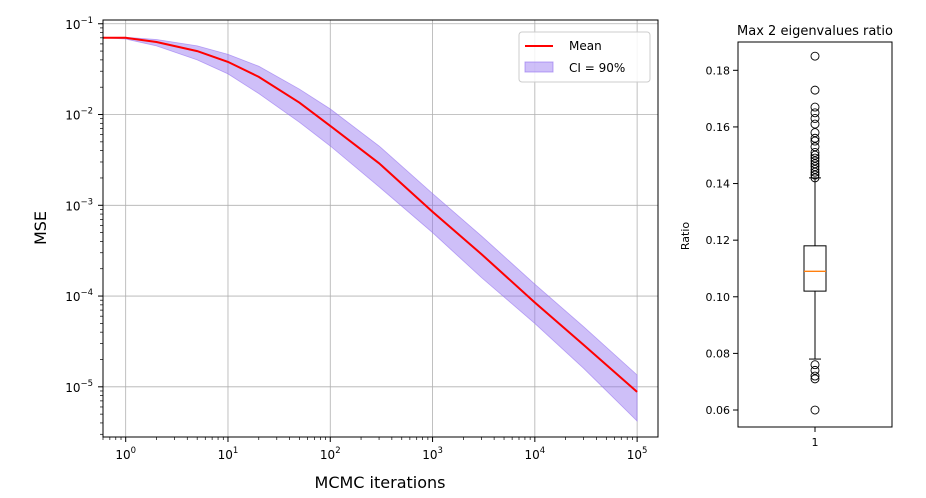 The width and height of the screenshot is (926, 498). I want to click on mse-x-ticks: 10⁰ 10¹ 10² 10³ 10⁴ 10⁵, so click(375, 449).